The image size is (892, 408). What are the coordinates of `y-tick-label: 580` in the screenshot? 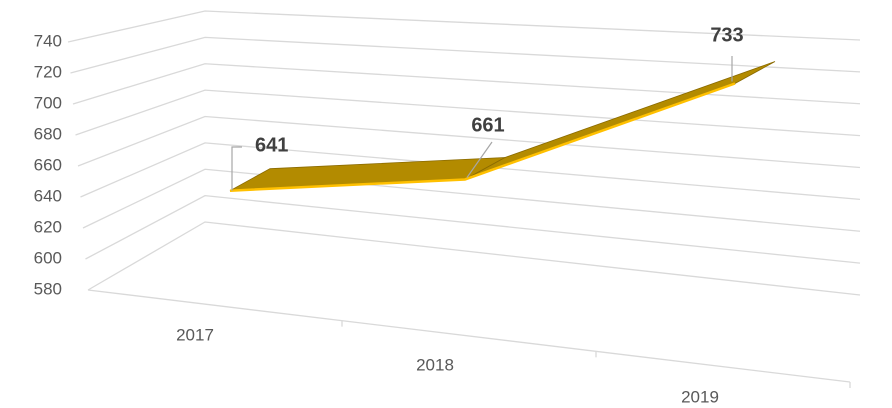 It's located at (48, 288).